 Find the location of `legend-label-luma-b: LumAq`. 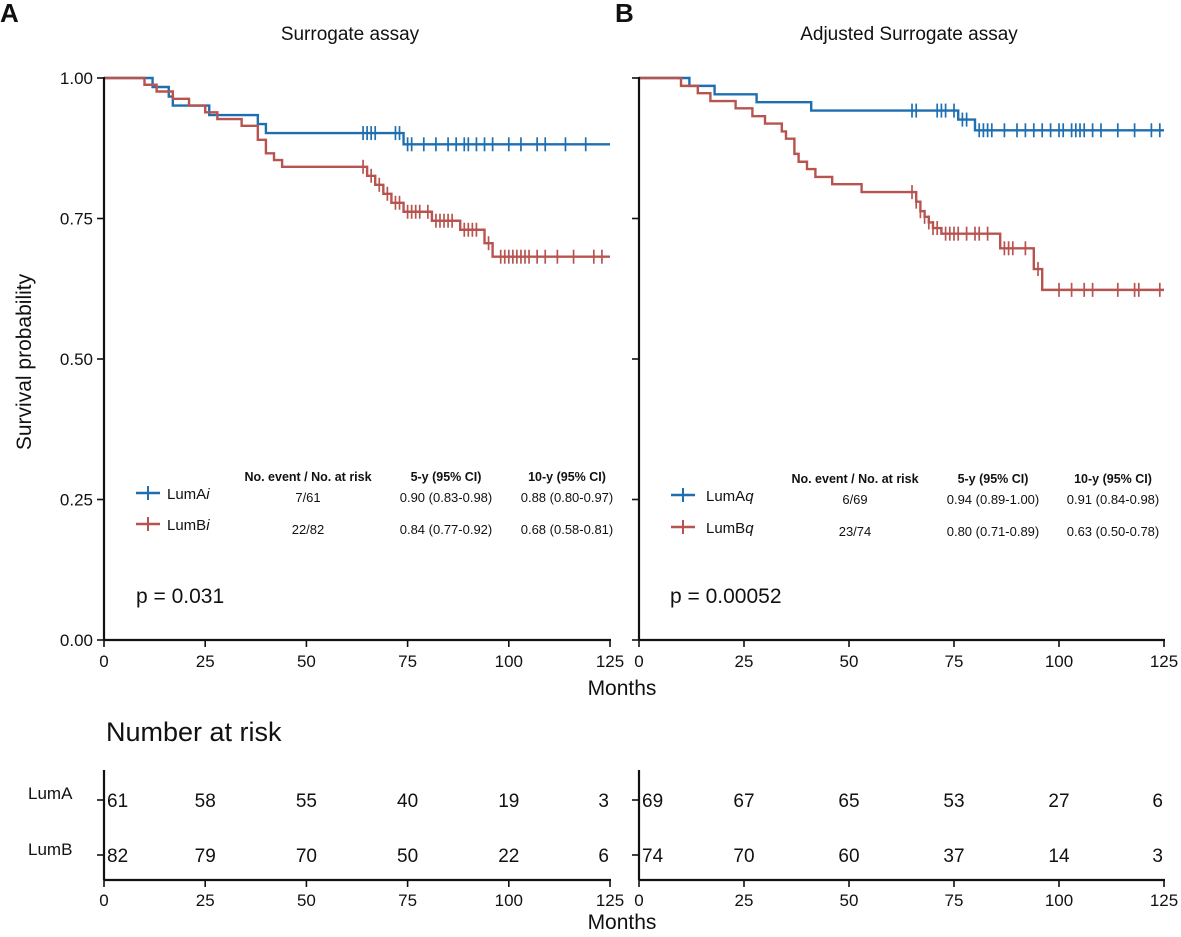

legend-label-luma-b: LumAq is located at coordinates (730, 496).